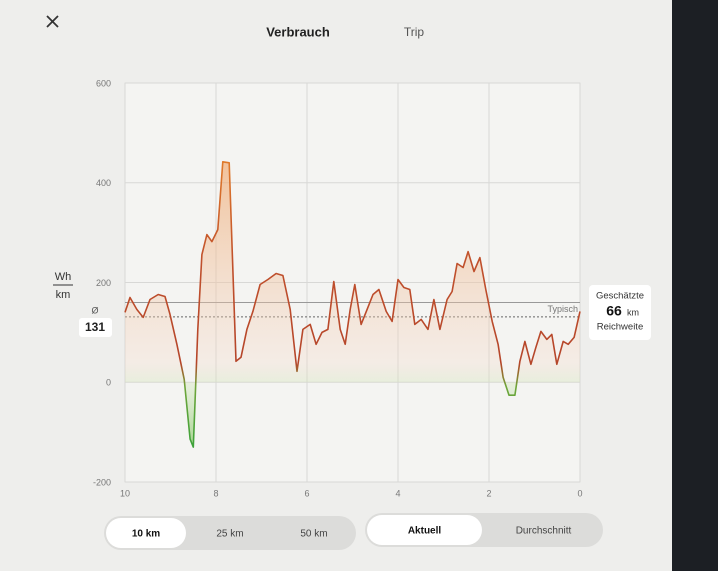 Image resolution: width=718 pixels, height=571 pixels. I want to click on x-tick-label: 0, so click(579, 493).